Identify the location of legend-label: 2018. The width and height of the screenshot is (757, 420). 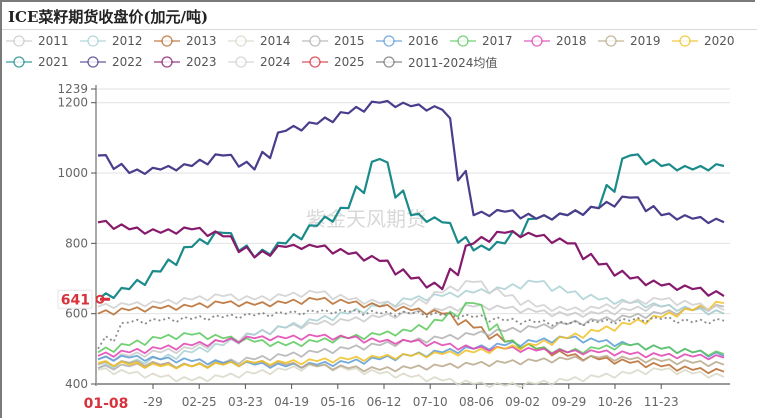
(571, 41).